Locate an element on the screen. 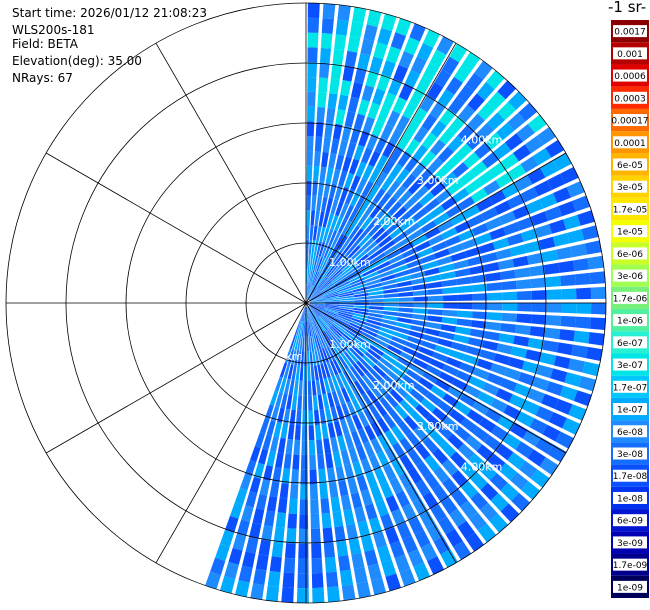 This screenshot has width=650, height=610. colorbar-label: 3e-05 is located at coordinates (630, 188).